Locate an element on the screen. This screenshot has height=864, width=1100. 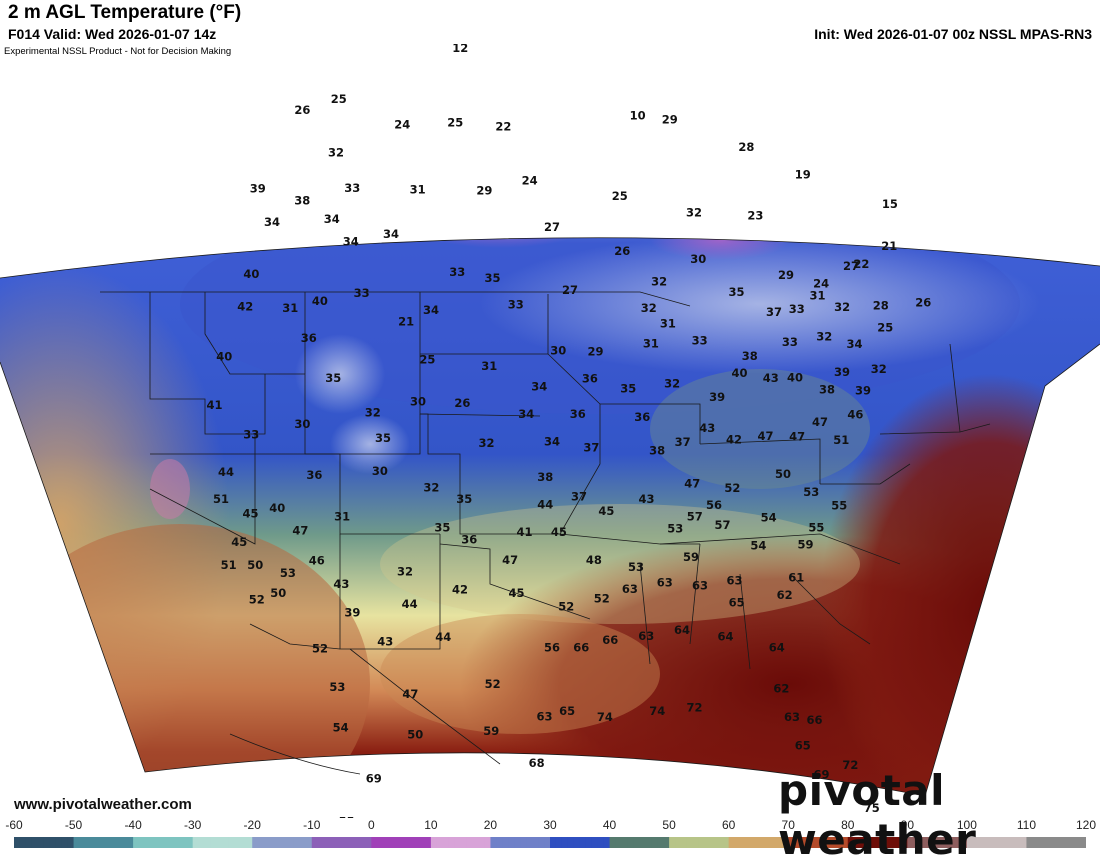
color-bar-tick-label: 120 is located at coordinates (1086, 825).